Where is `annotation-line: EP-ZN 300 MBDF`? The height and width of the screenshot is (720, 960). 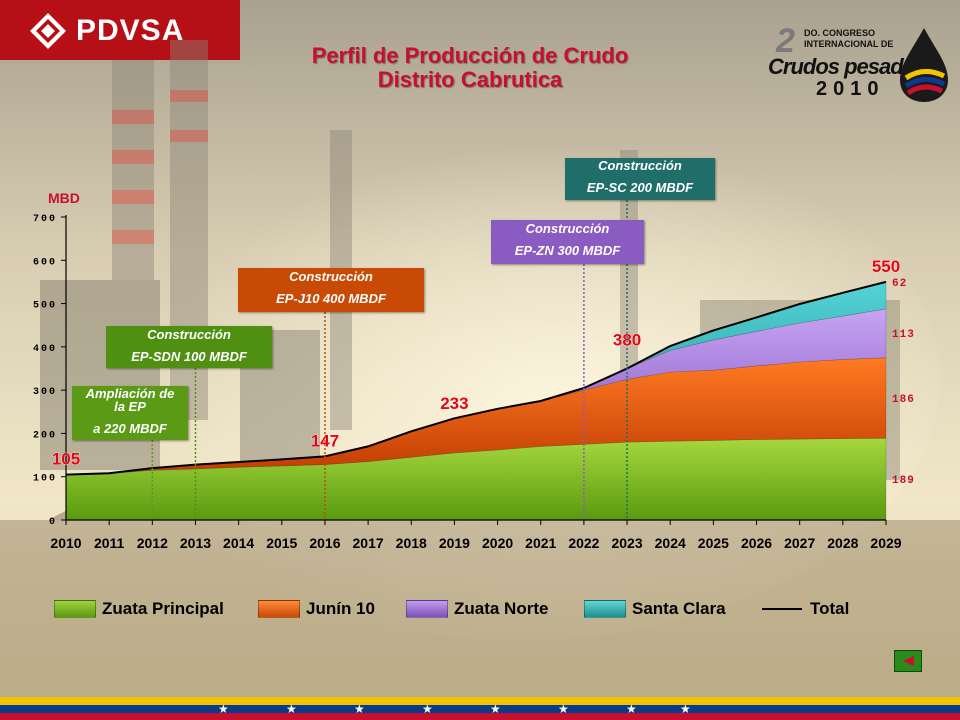 annotation-line: EP-ZN 300 MBDF is located at coordinates (567, 250).